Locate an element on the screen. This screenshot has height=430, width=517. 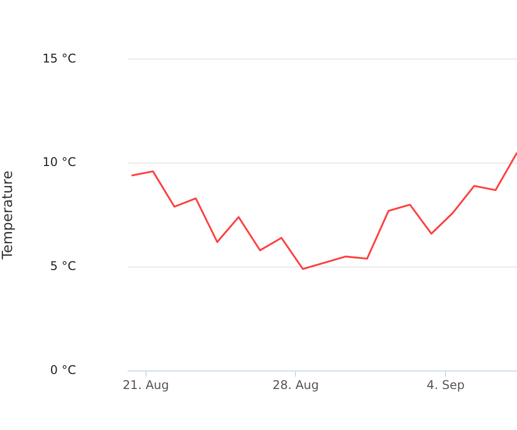
y-tick-label: 0 °C is located at coordinates (63, 369).